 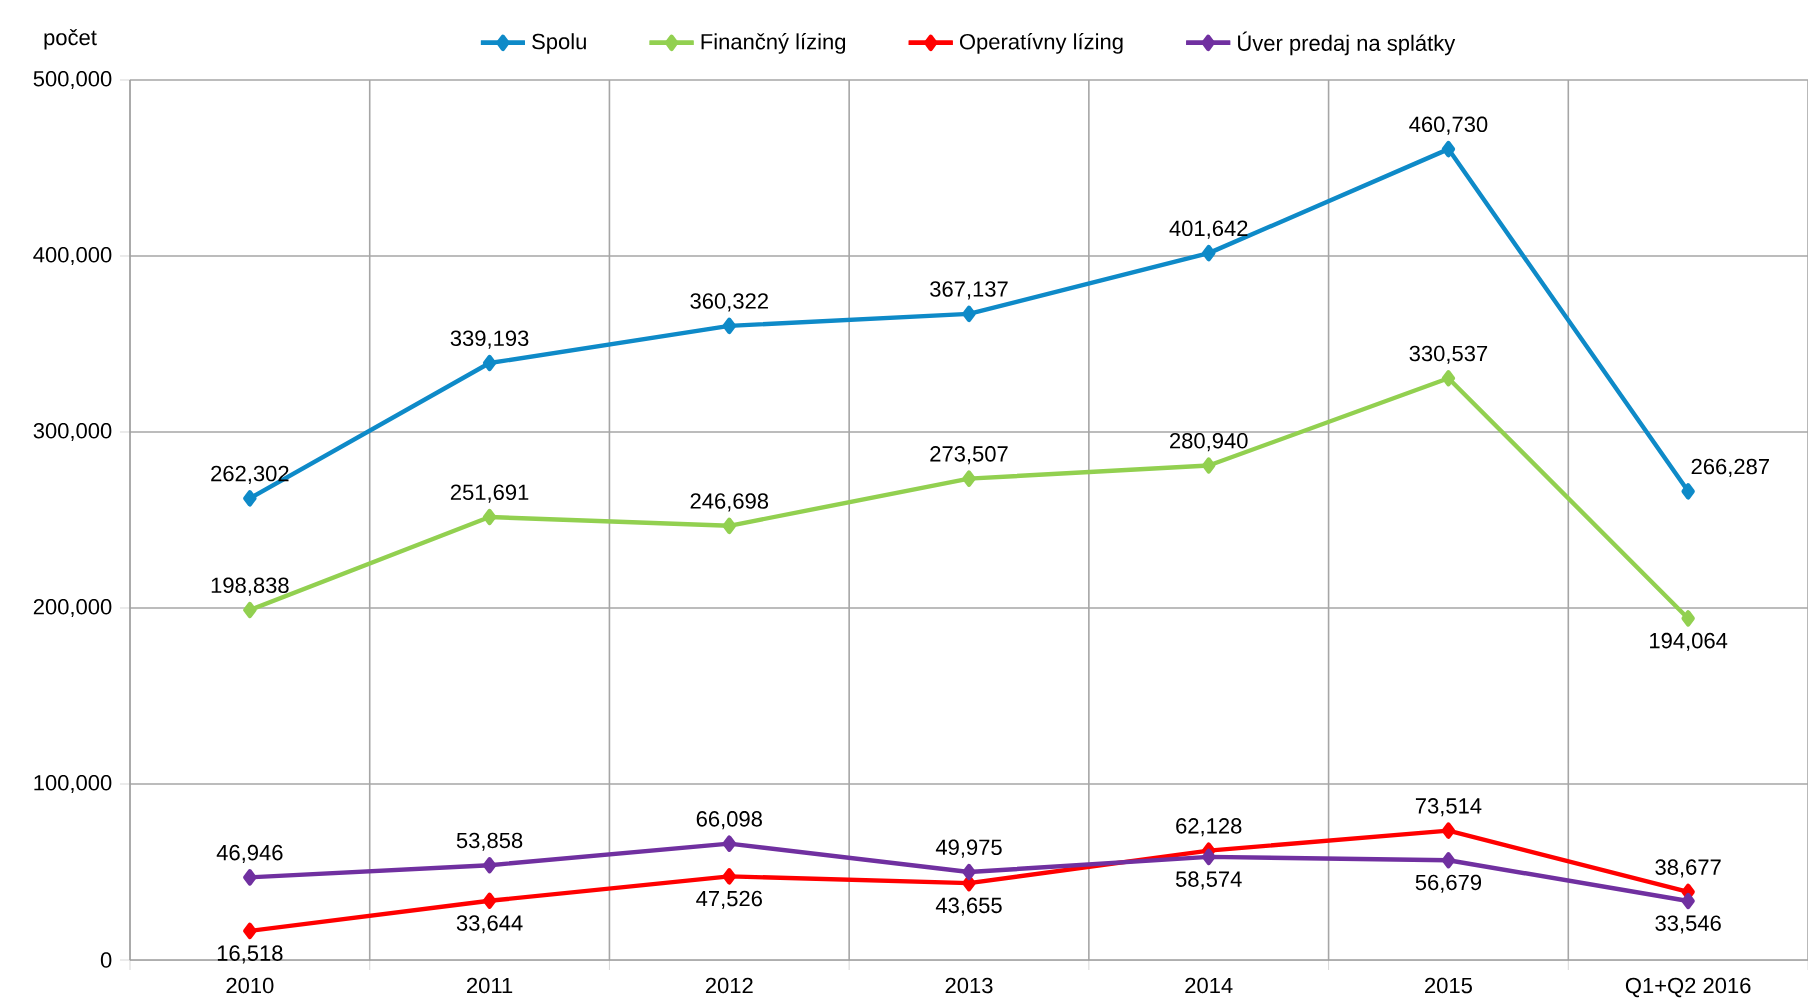 I want to click on legend-label: Operatívny lízing, so click(x=1041, y=43).